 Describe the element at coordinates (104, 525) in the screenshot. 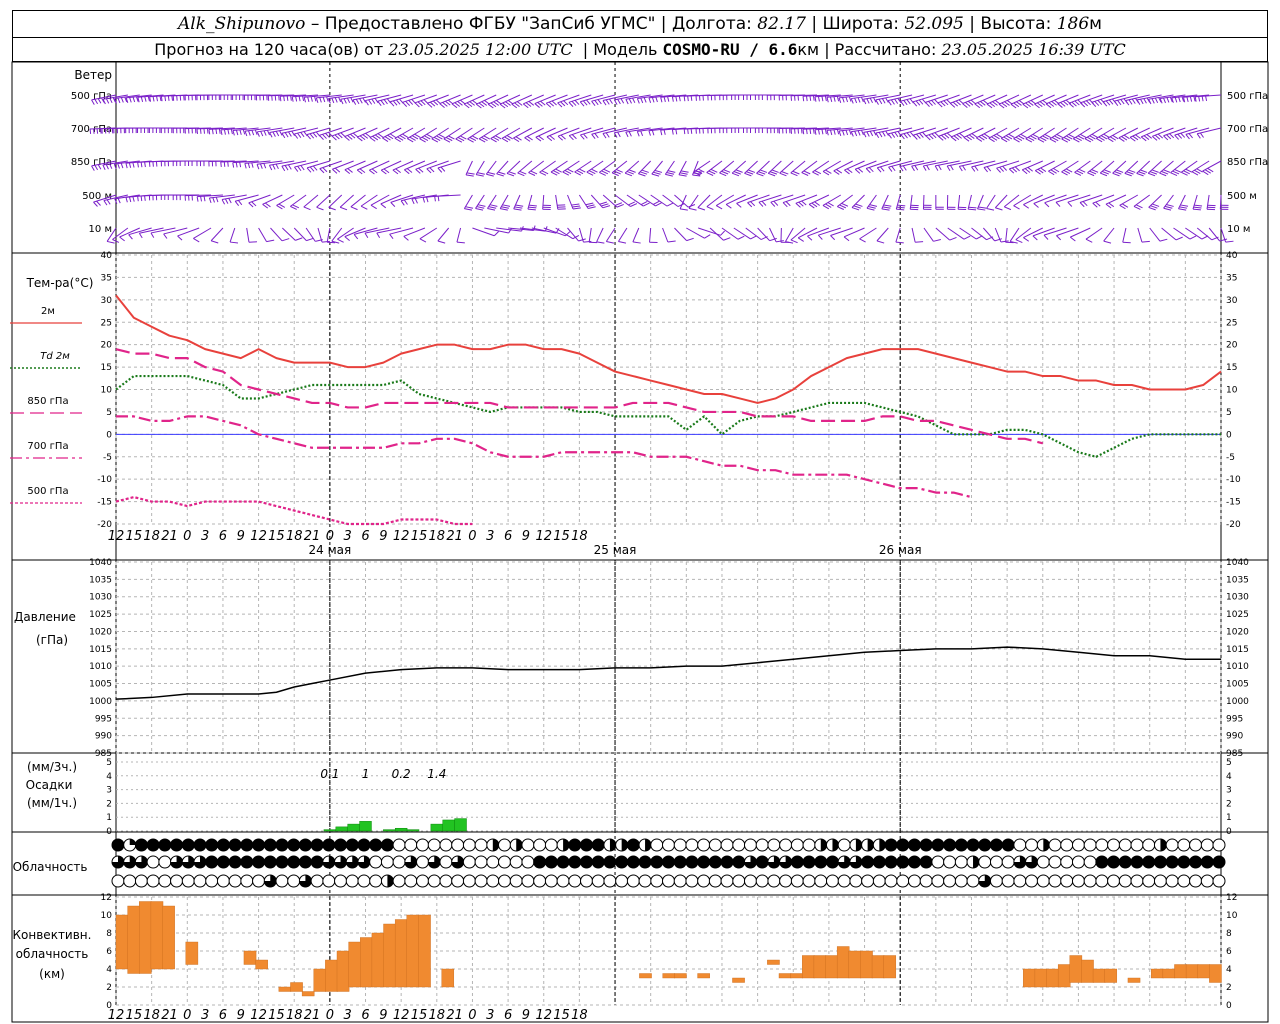

I see `temp-tick-left: -20` at that location.